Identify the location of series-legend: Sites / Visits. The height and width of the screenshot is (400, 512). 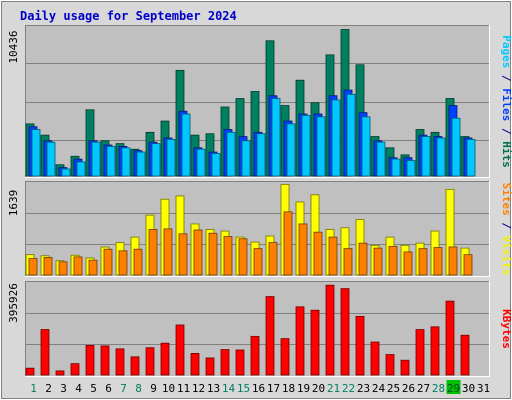
(506, 229).